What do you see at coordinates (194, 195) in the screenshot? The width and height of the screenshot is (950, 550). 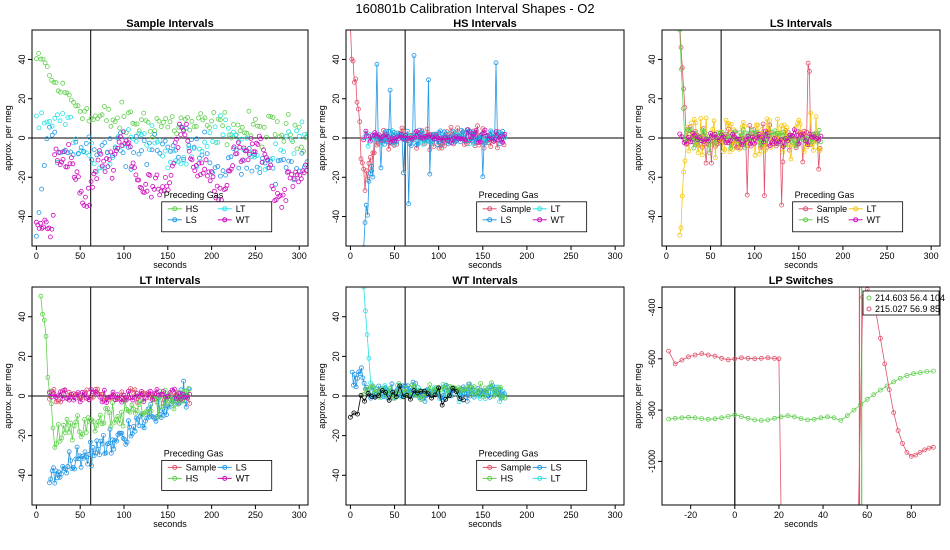 I see `legend-title: Preceding Gas` at bounding box center [194, 195].